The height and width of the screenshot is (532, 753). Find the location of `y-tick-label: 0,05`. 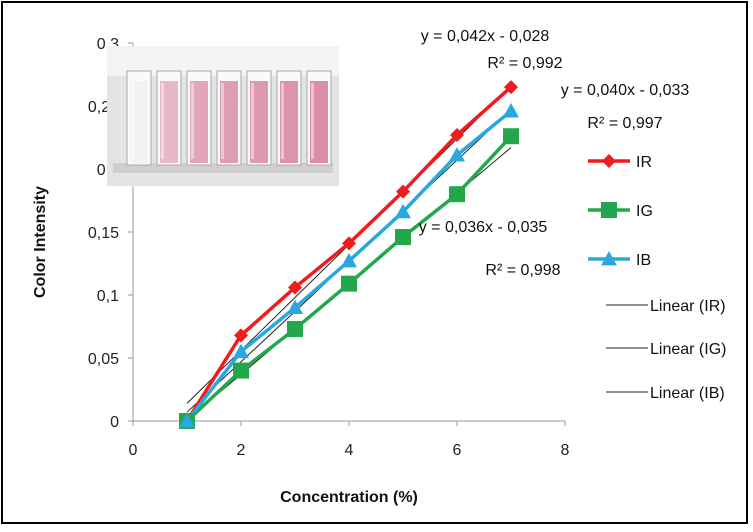

y-tick-label: 0,05 is located at coordinates (103, 359).